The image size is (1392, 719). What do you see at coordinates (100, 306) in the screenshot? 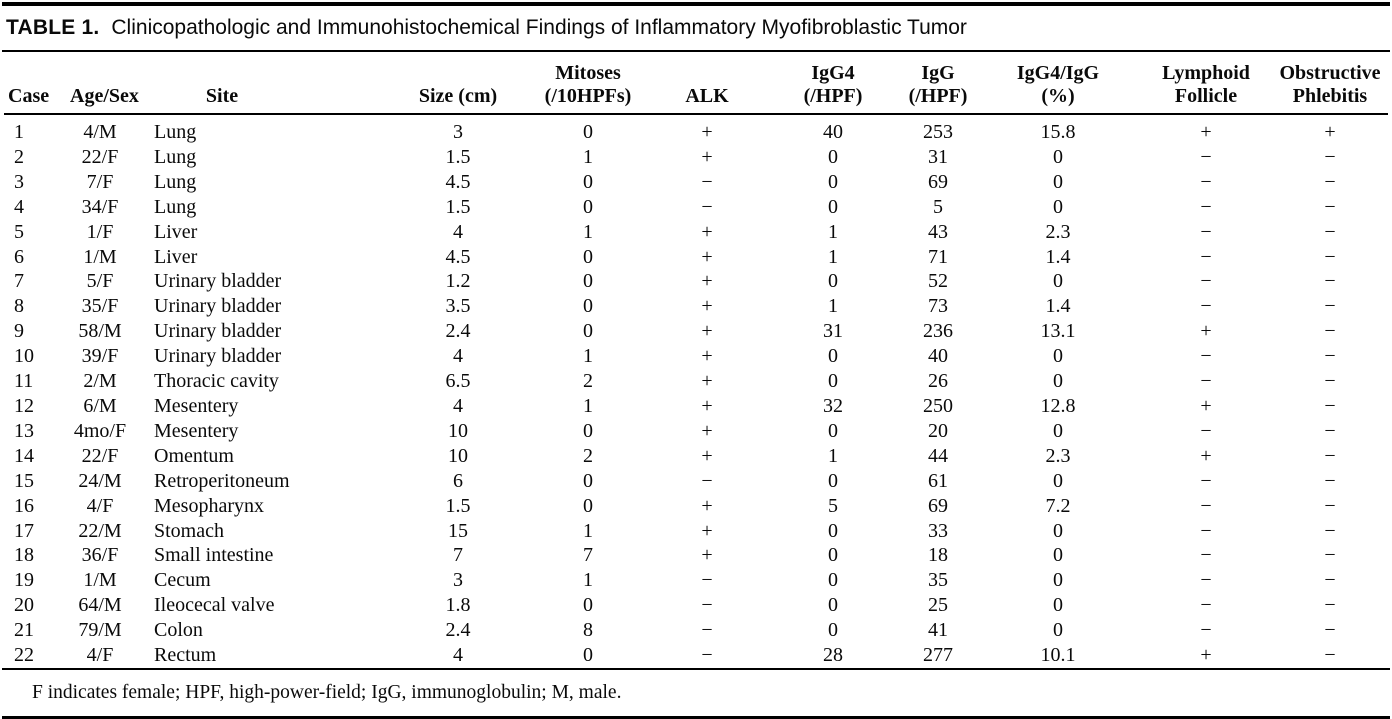
I see `cell-age-sex: 35/F` at bounding box center [100, 306].